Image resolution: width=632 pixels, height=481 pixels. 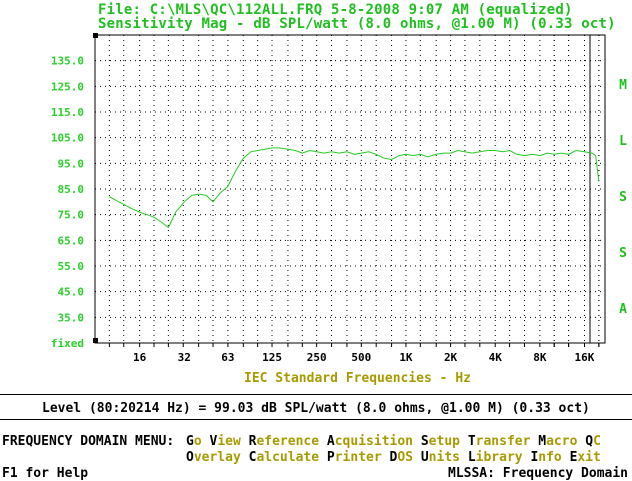 I want to click on menu-transfer-menu-item: Transfer, so click(x=499, y=441).